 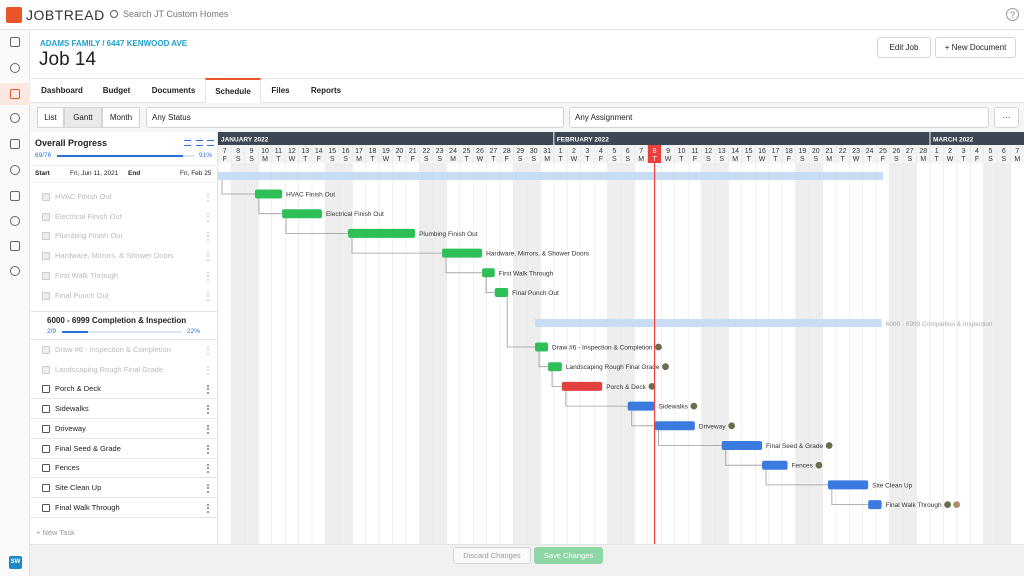 I want to click on more-button: ···, so click(x=1006, y=117).